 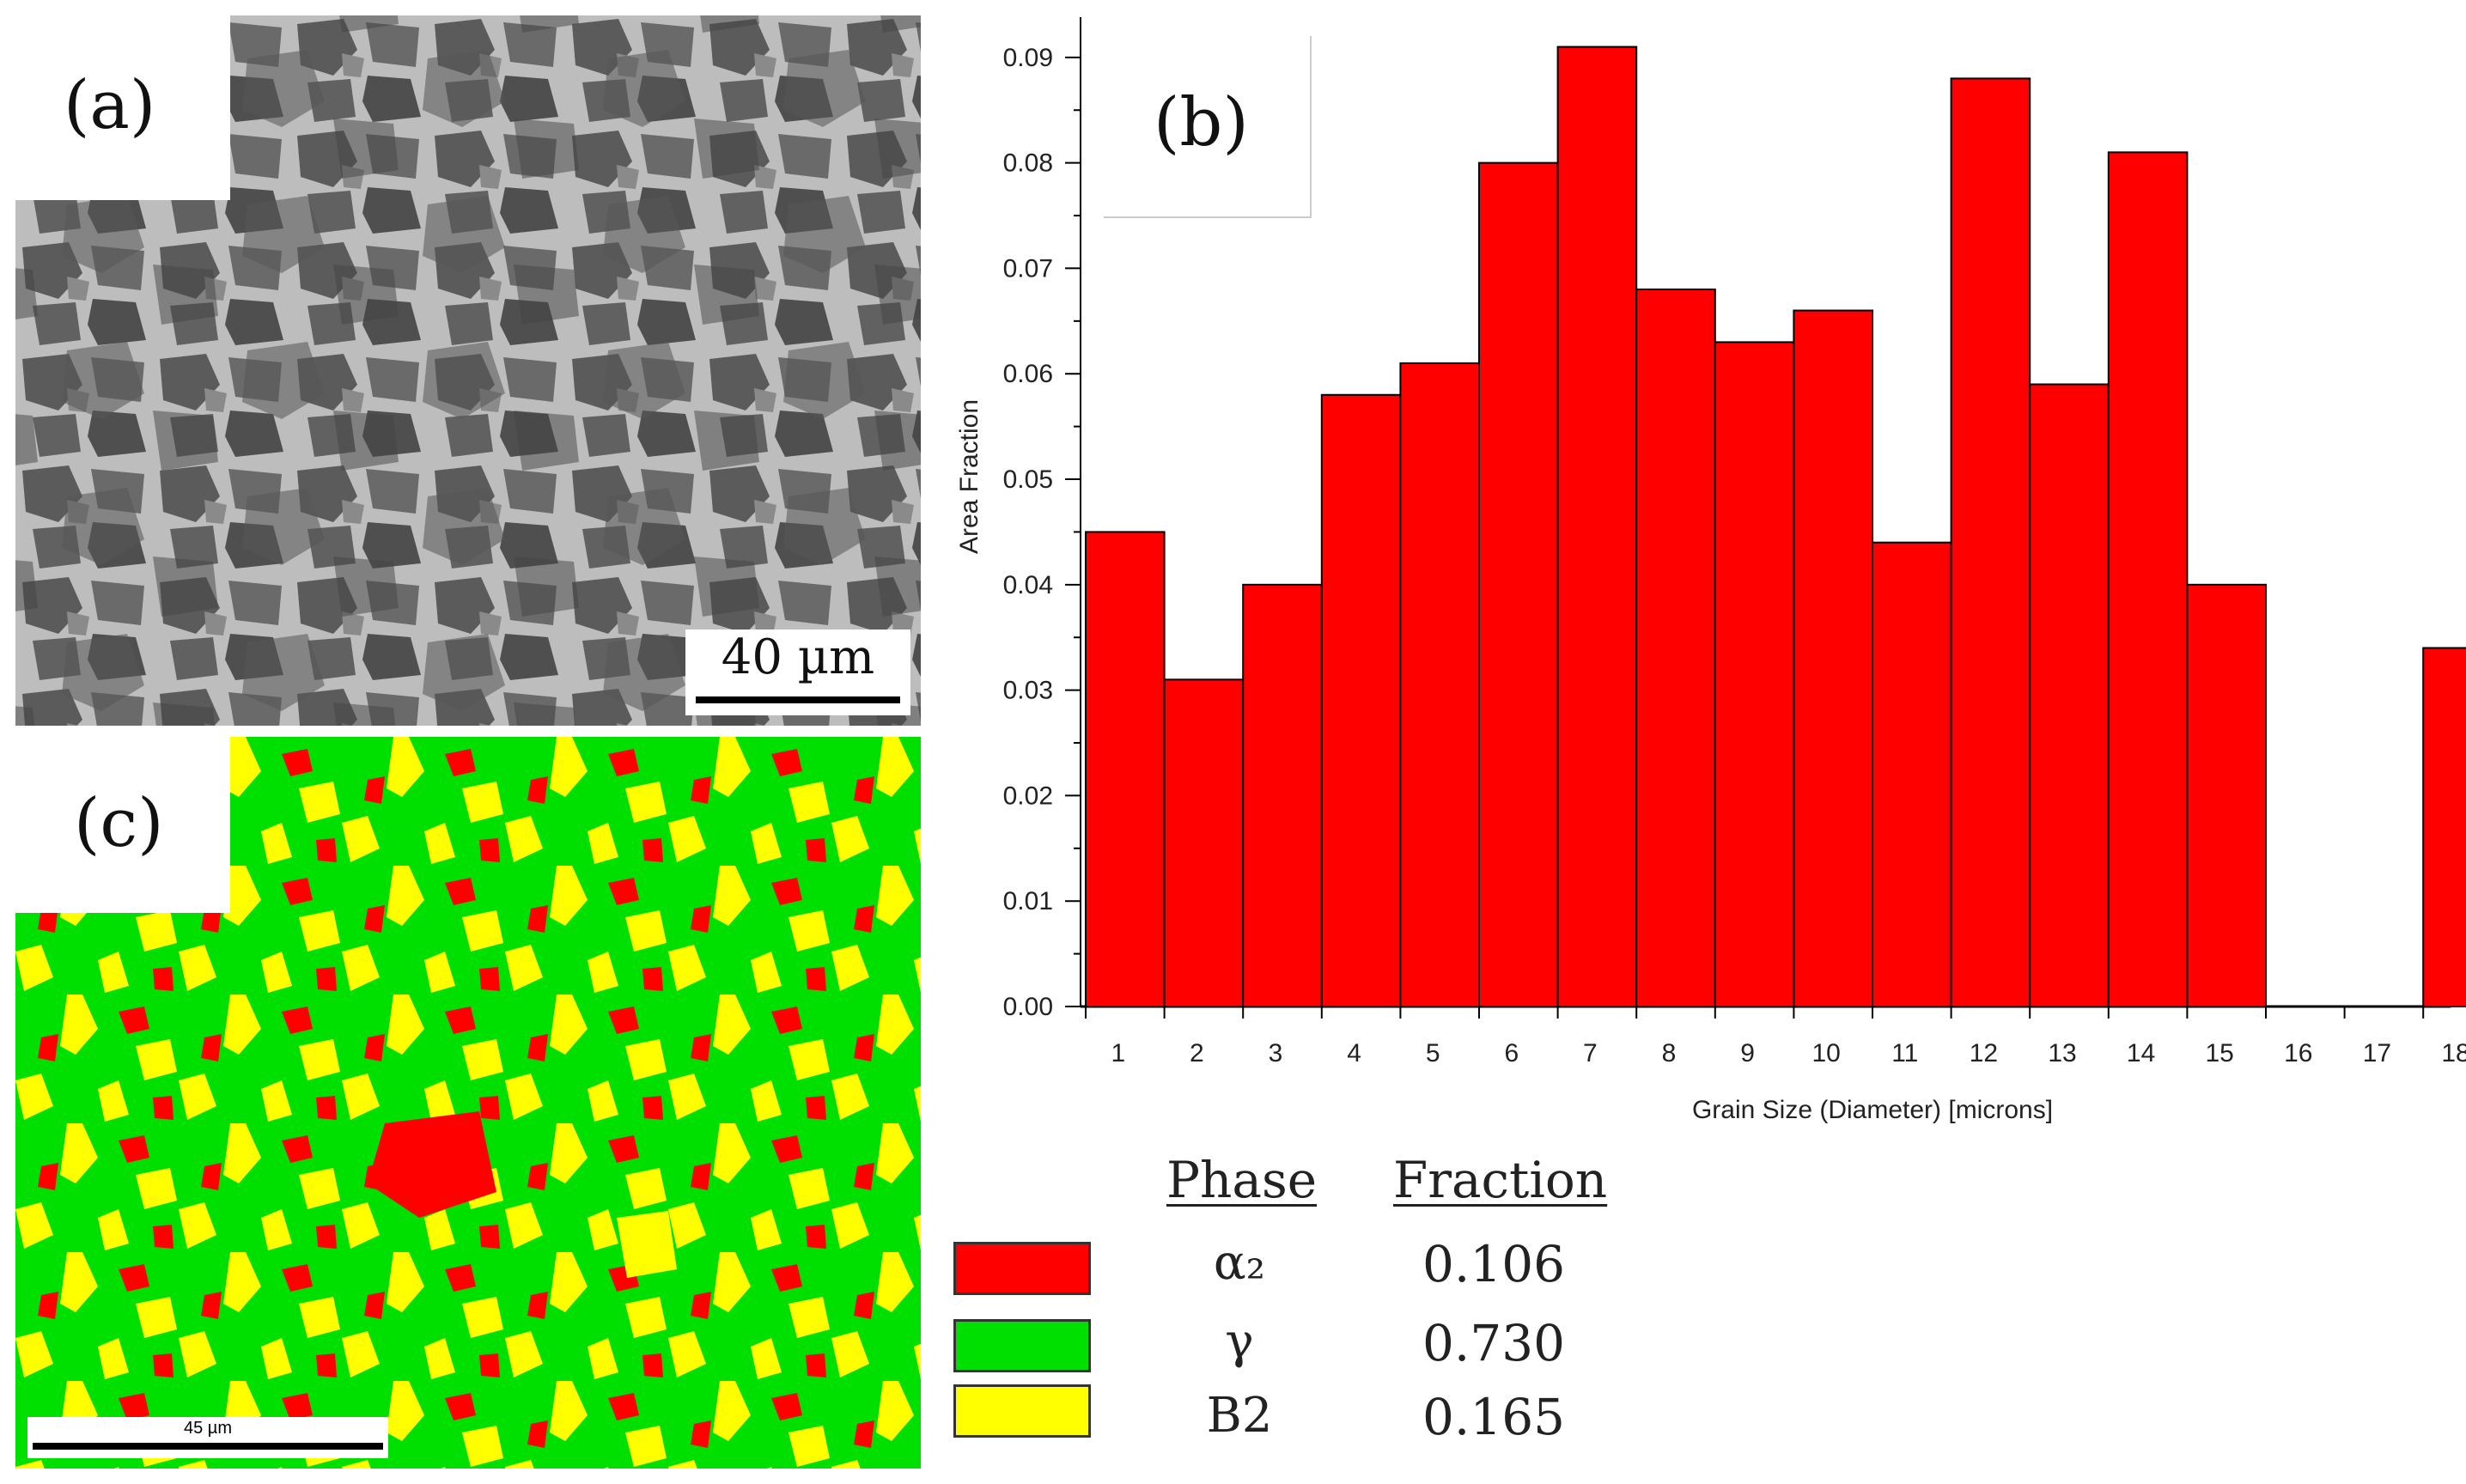 What do you see at coordinates (2453, 1053) in the screenshot?
I see `x-tick-label: 18` at bounding box center [2453, 1053].